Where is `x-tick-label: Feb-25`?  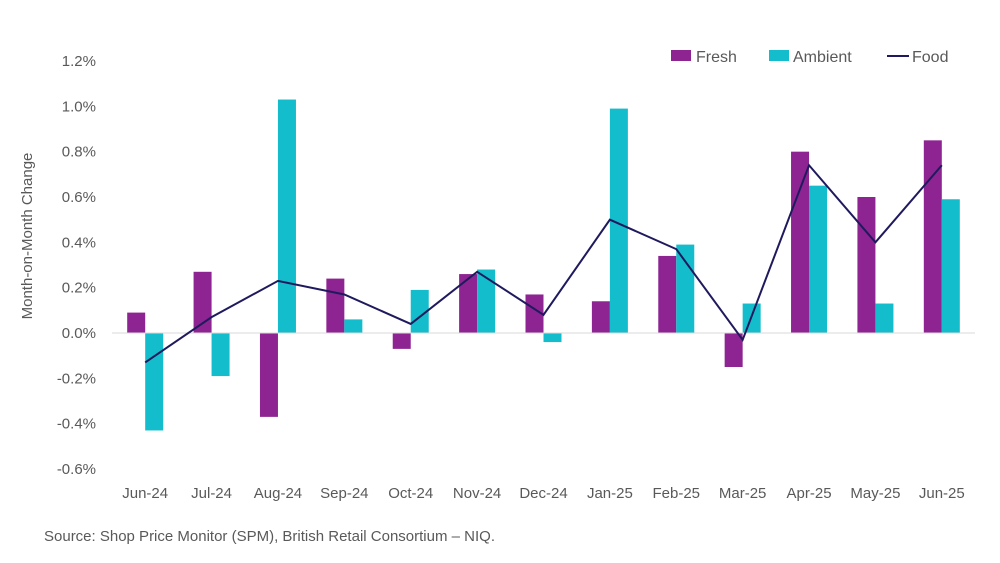
x-tick-label: Feb-25 is located at coordinates (677, 493).